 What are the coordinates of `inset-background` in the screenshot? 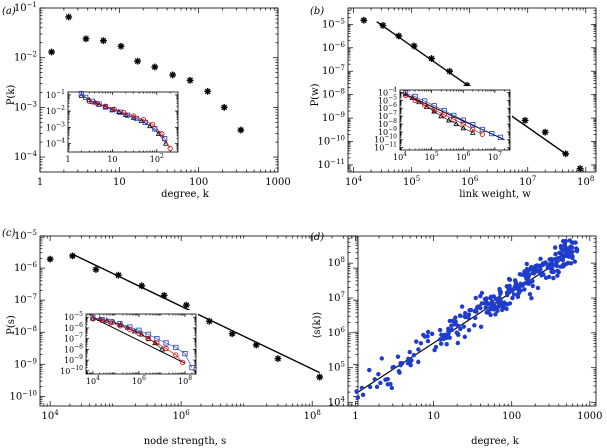 It's located at (445, 124).